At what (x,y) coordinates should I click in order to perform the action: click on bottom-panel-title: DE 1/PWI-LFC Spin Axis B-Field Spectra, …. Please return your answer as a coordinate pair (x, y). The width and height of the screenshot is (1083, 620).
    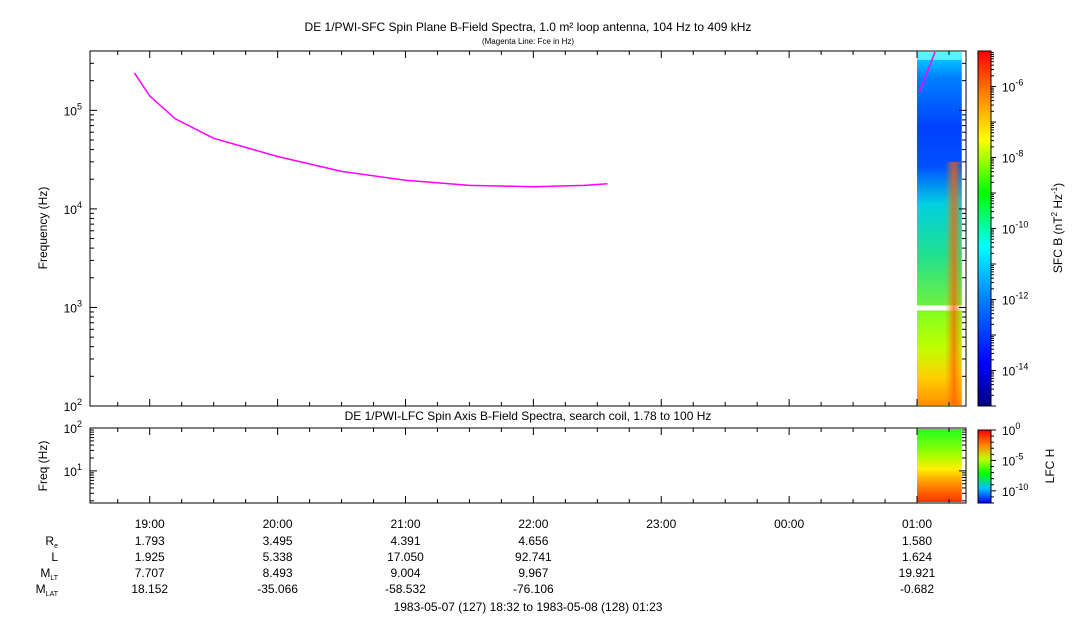
    Looking at the image, I should click on (528, 416).